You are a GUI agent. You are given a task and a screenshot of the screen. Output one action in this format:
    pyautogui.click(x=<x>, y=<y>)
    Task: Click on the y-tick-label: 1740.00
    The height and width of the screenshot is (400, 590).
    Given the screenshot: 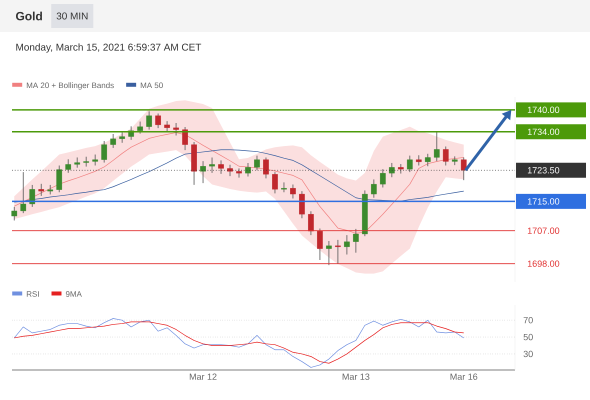 What is the action you would take?
    pyautogui.click(x=544, y=110)
    